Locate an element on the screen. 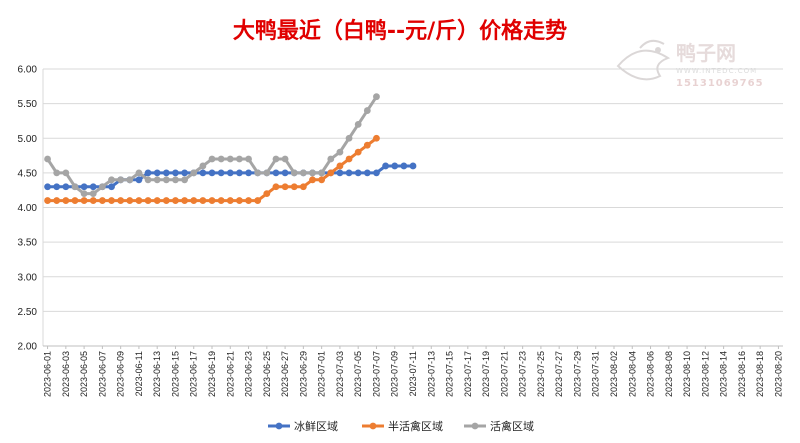 The width and height of the screenshot is (800, 443). y-tick-label: 5.00 is located at coordinates (28, 139).